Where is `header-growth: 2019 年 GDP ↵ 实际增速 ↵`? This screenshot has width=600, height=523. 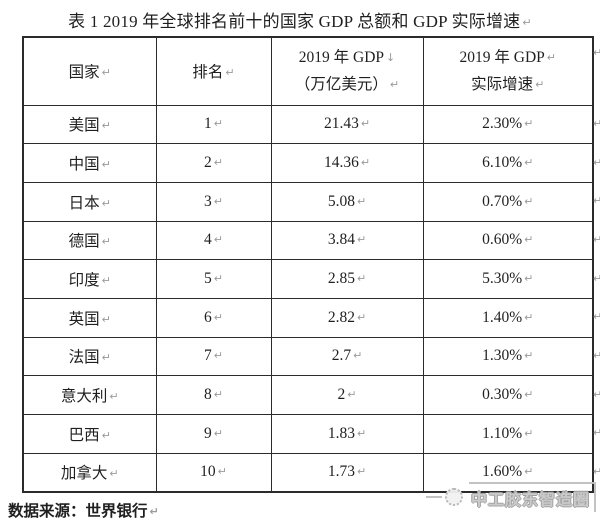 header-growth: 2019 年 GDP ↵ 实际增速 ↵ is located at coordinates (508, 71).